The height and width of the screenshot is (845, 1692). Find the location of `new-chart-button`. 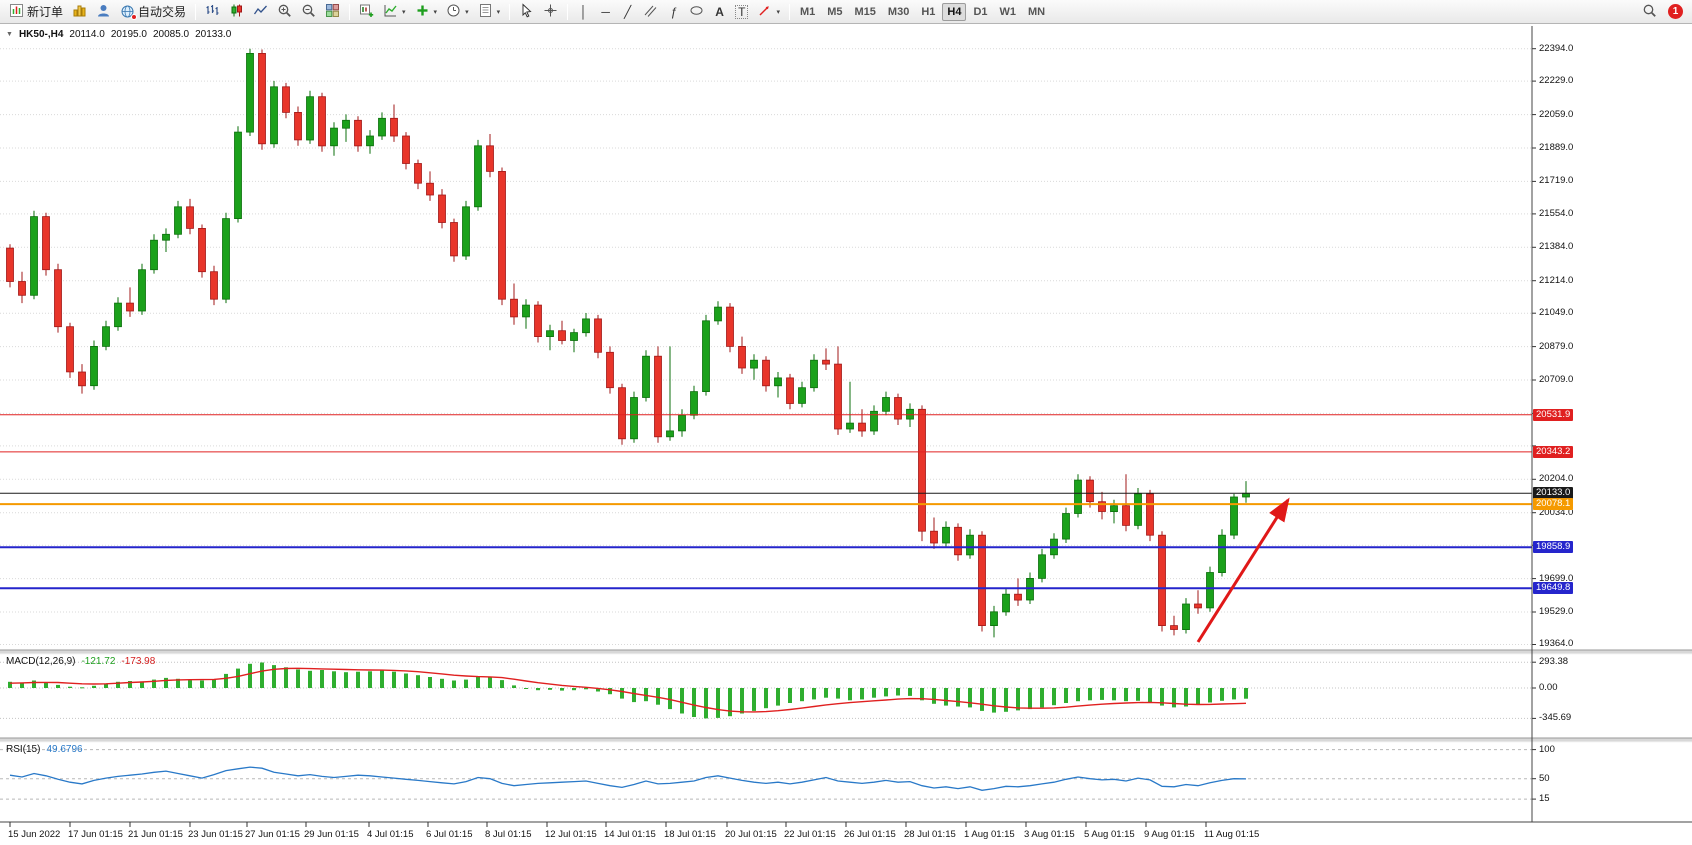

new-chart-button is located at coordinates (366, 12).